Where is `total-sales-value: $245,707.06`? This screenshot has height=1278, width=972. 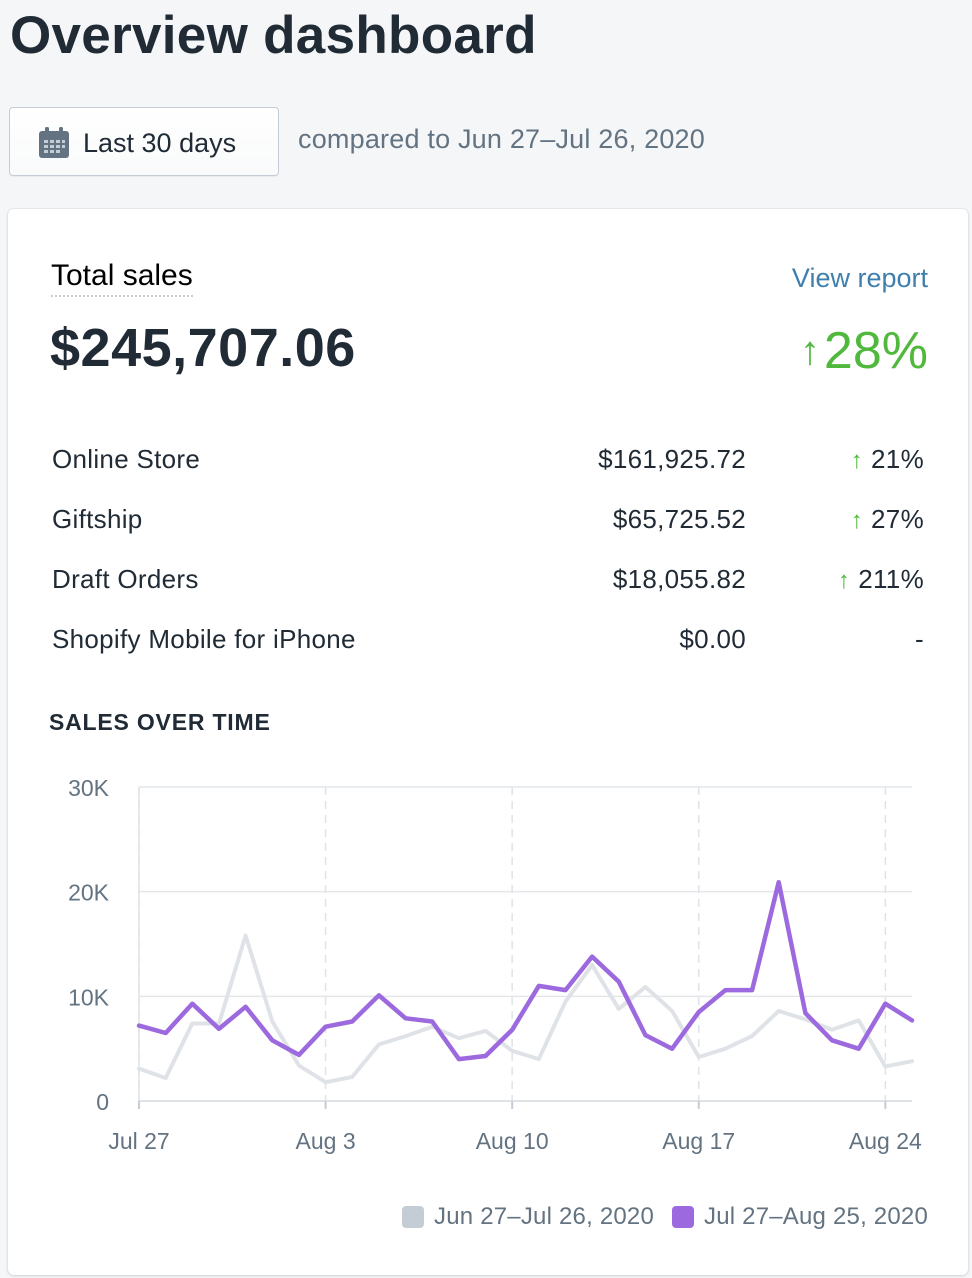 total-sales-value: $245,707.06 is located at coordinates (203, 348).